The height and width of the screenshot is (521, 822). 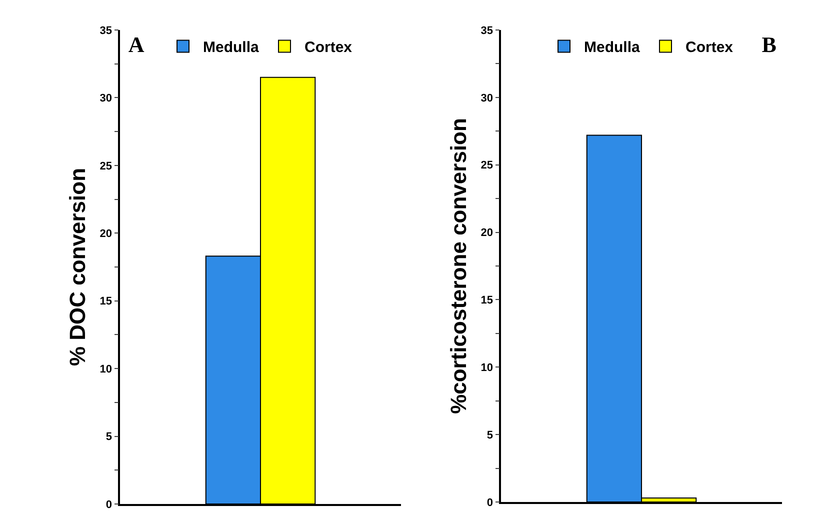 I want to click on y-axis-title: % DOC conversion, so click(x=77, y=267).